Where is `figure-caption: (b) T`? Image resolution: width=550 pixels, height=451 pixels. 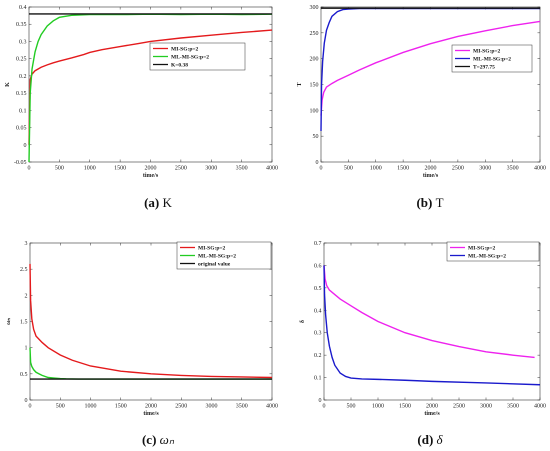 figure-caption: (b) T is located at coordinates (429, 202).